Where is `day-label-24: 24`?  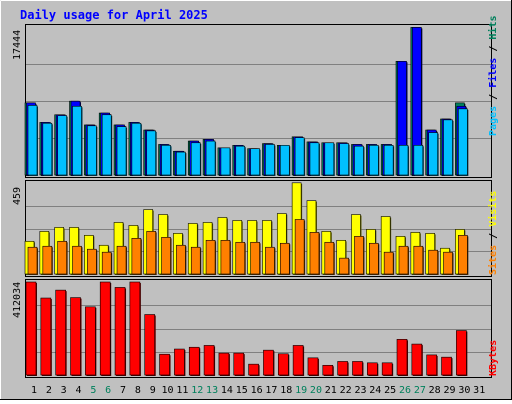 day-label-24: 24 is located at coordinates (375, 390).